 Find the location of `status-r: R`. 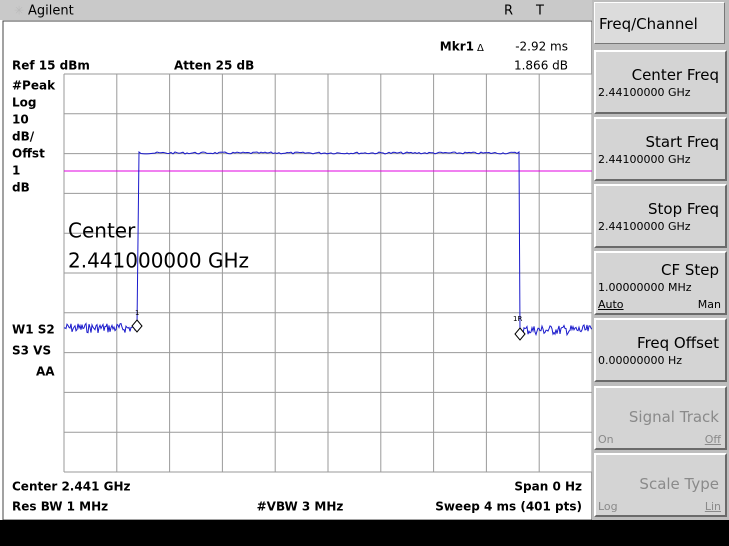

status-r: R is located at coordinates (508, 11).